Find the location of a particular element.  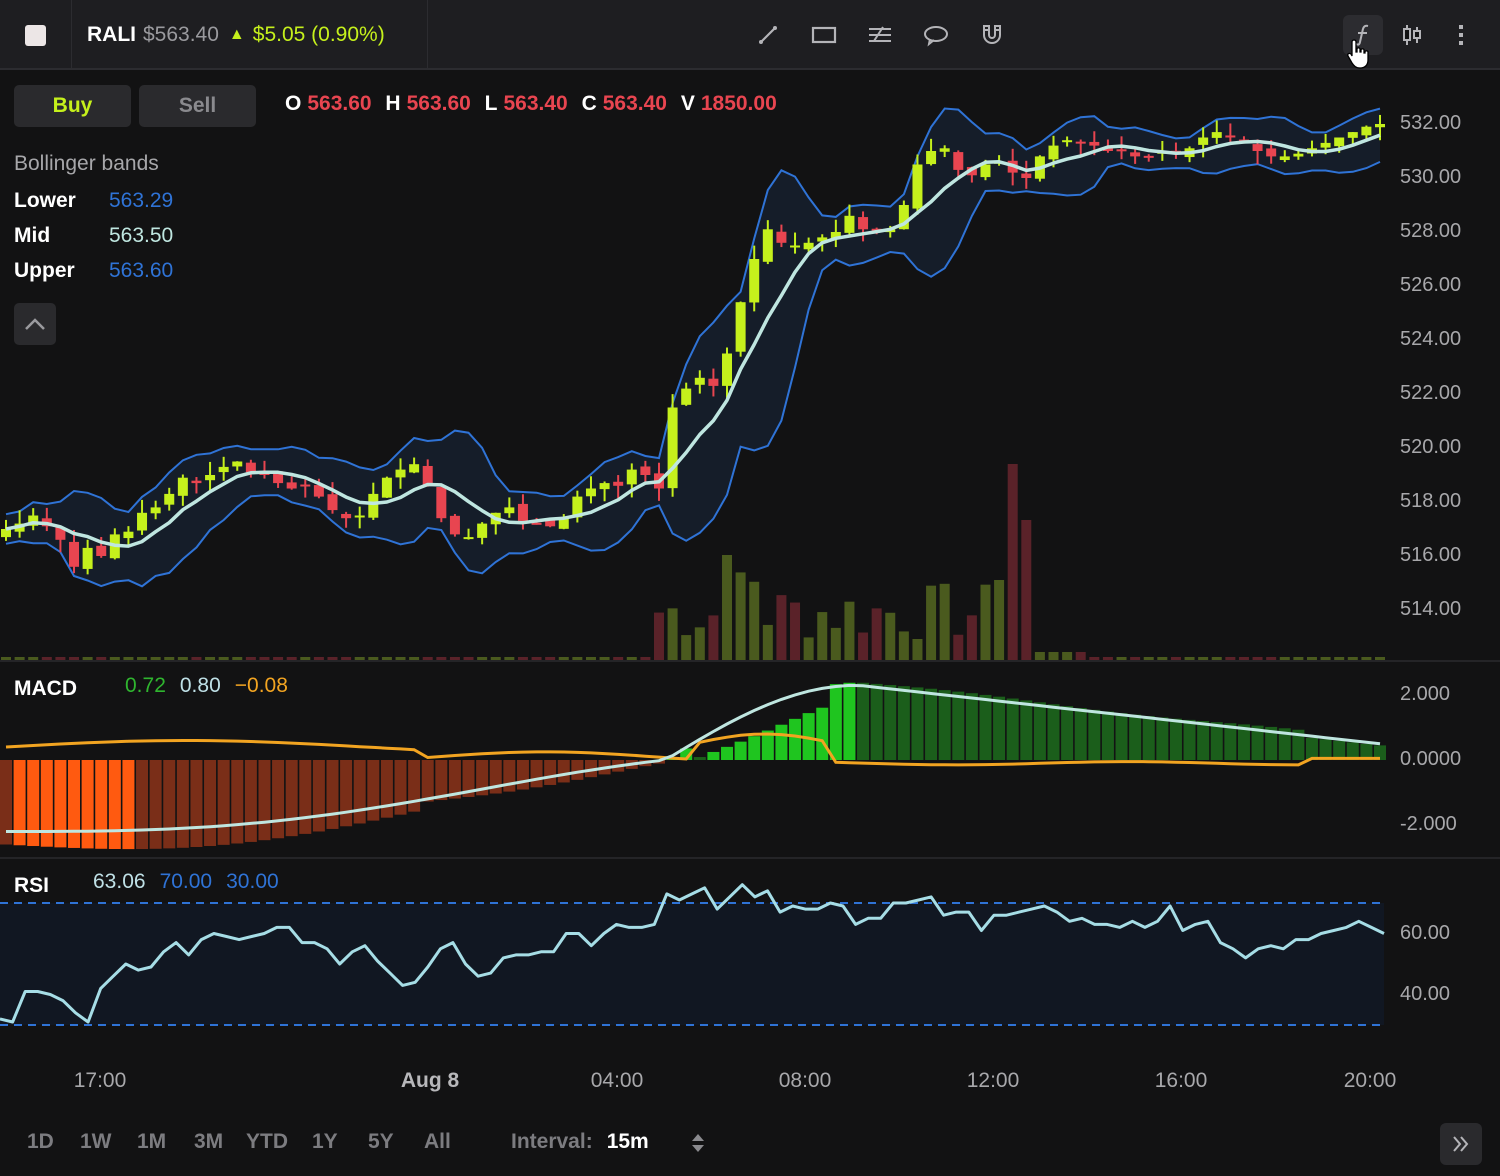

macd-line is located at coordinates (693, 758).